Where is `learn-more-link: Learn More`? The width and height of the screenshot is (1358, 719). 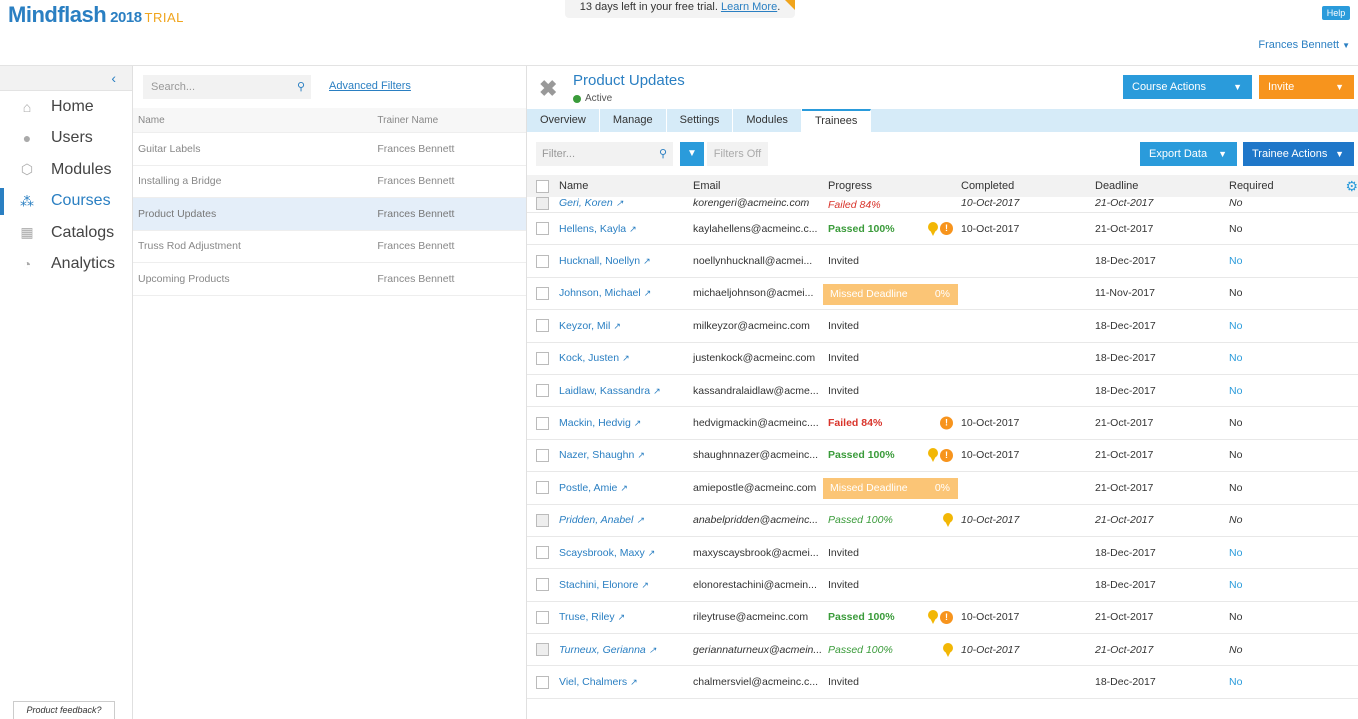 learn-more-link: Learn More is located at coordinates (749, 7).